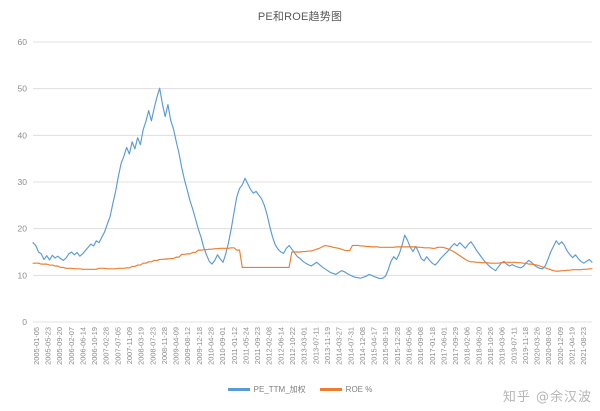 This screenshot has height=411, width=600. Describe the element at coordinates (502, 346) in the screenshot. I see `x-axis-tick-label: 2019-03-06` at that location.